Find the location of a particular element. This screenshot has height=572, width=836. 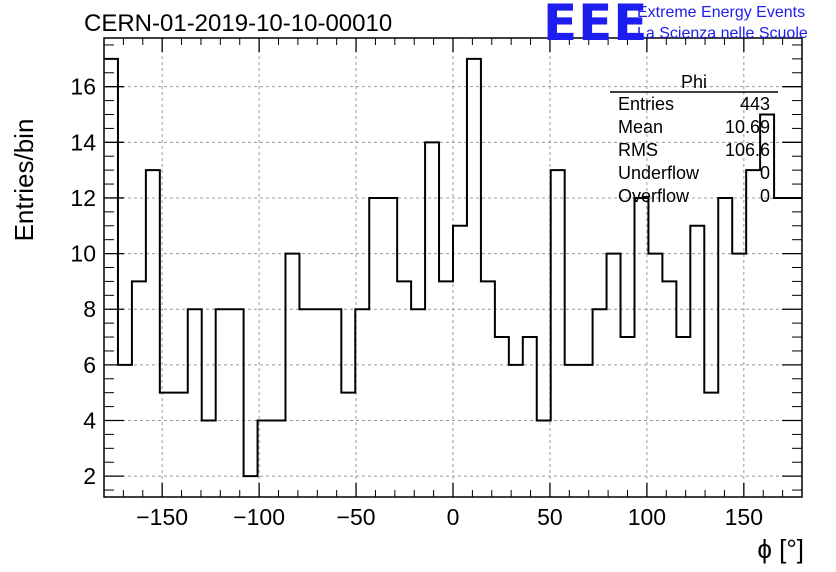

run-title: CERN-01-2019-10-10-00010 is located at coordinates (238, 23).